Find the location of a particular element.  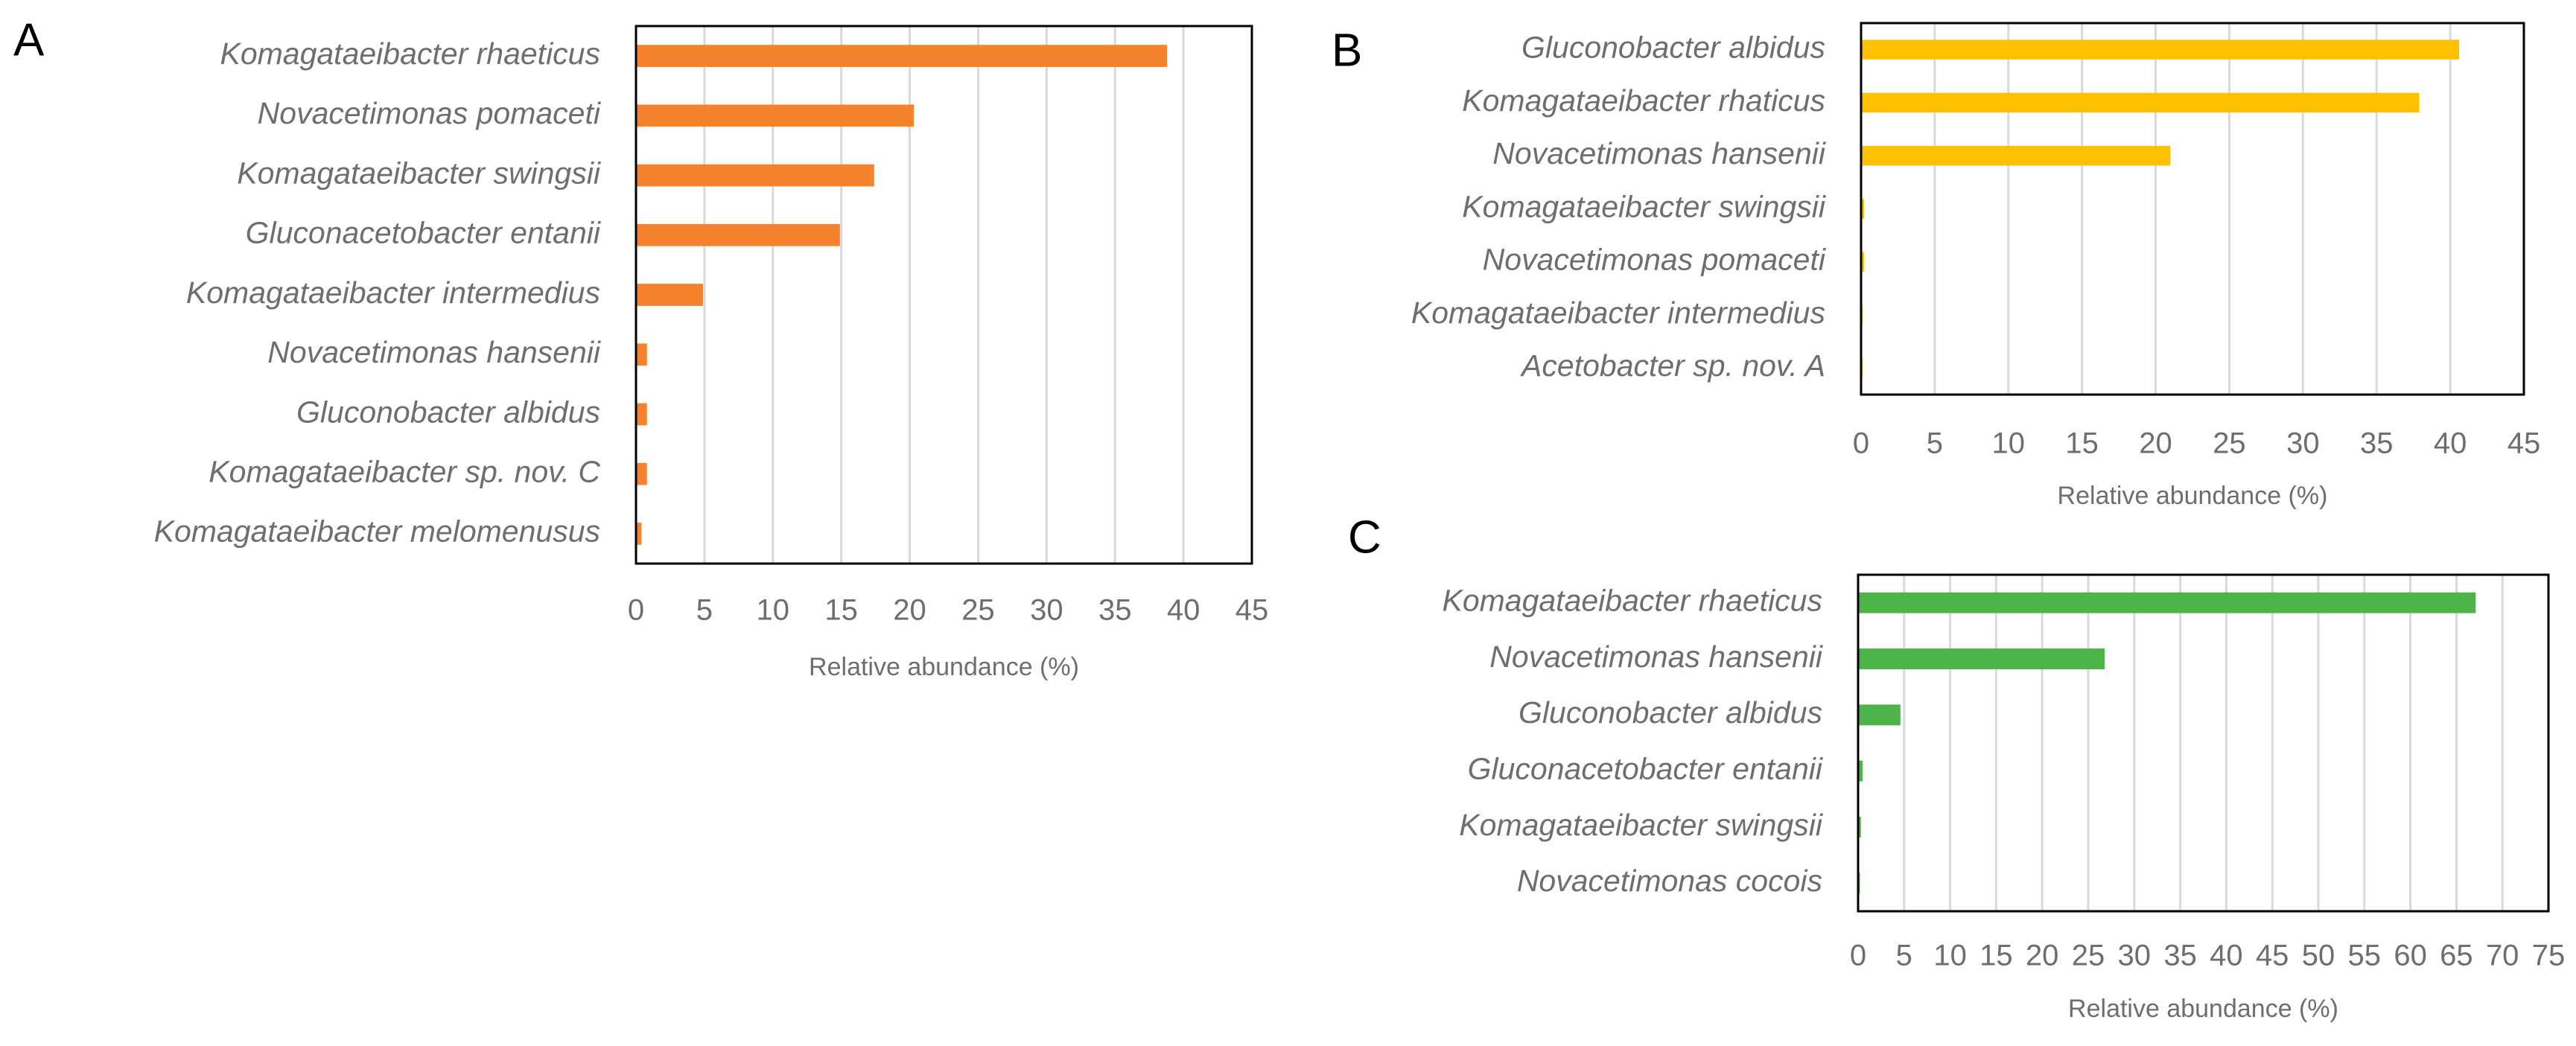

panel-label: A is located at coordinates (29, 40).